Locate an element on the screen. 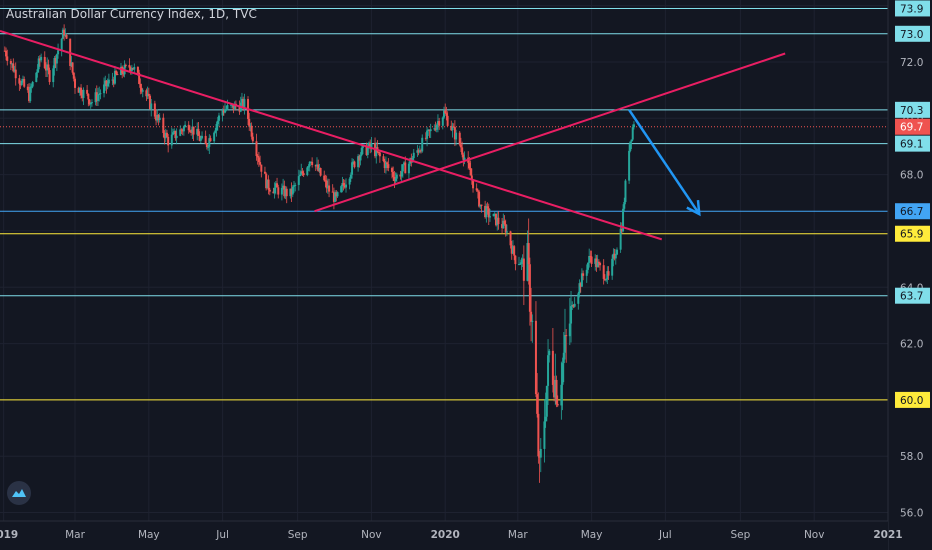  level-price-tag-label: 73.0 is located at coordinates (911, 35).